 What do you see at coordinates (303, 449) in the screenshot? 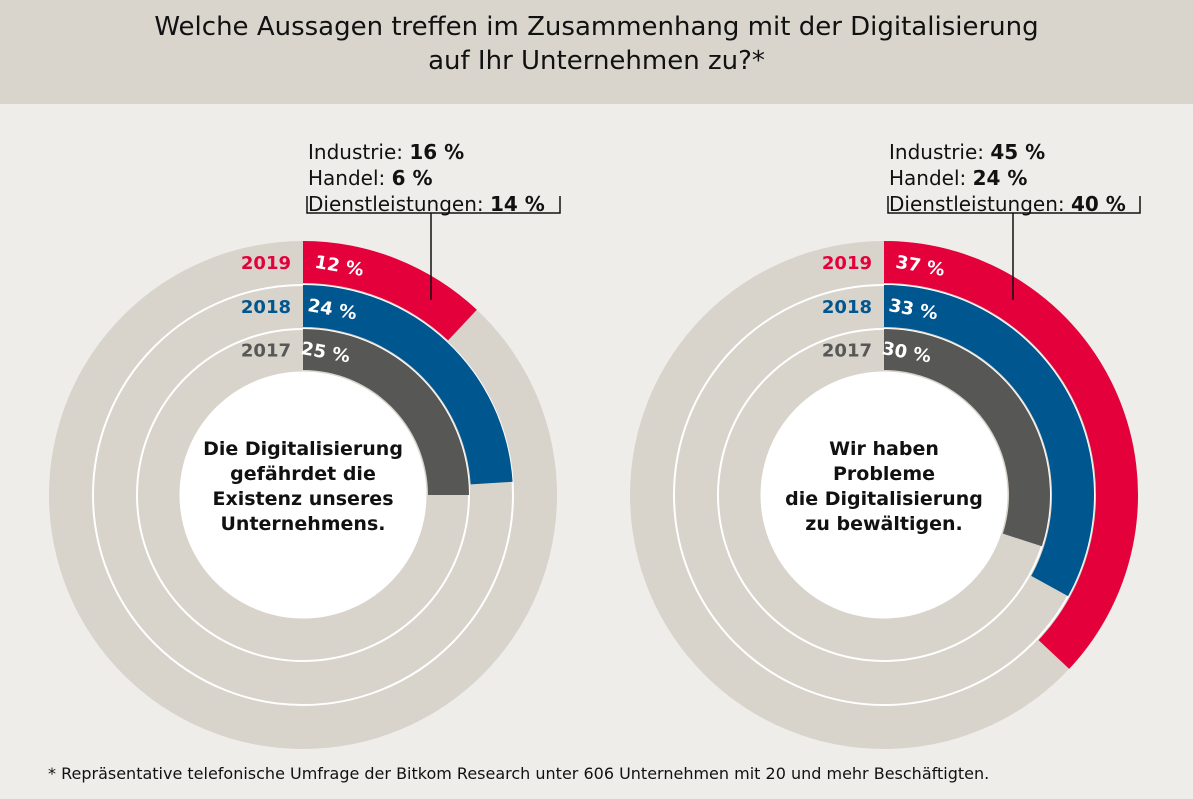
I see `center-label-line: Die Digitalisierung` at bounding box center [303, 449].